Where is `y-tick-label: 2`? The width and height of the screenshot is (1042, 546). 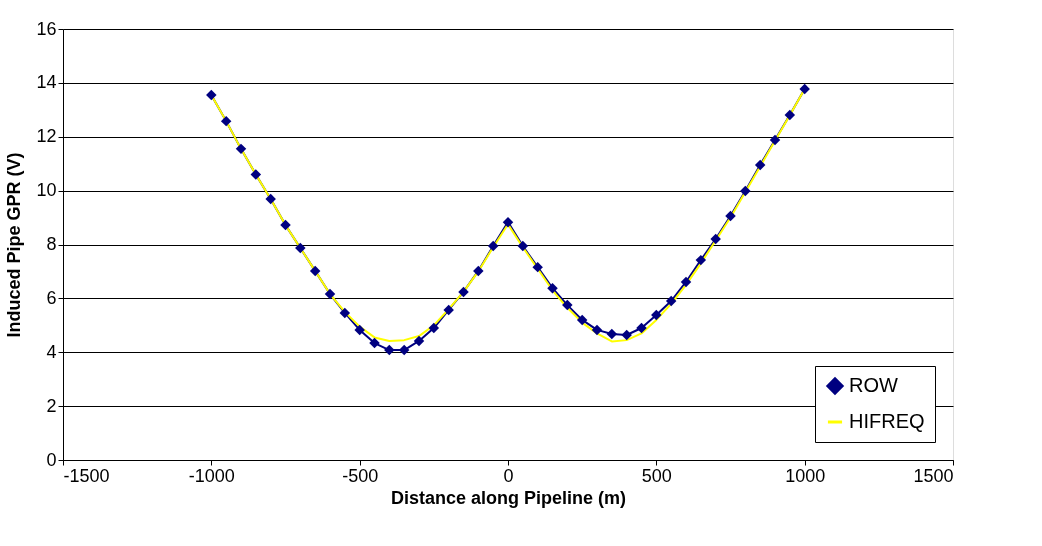
y-tick-label: 2 is located at coordinates (51, 405).